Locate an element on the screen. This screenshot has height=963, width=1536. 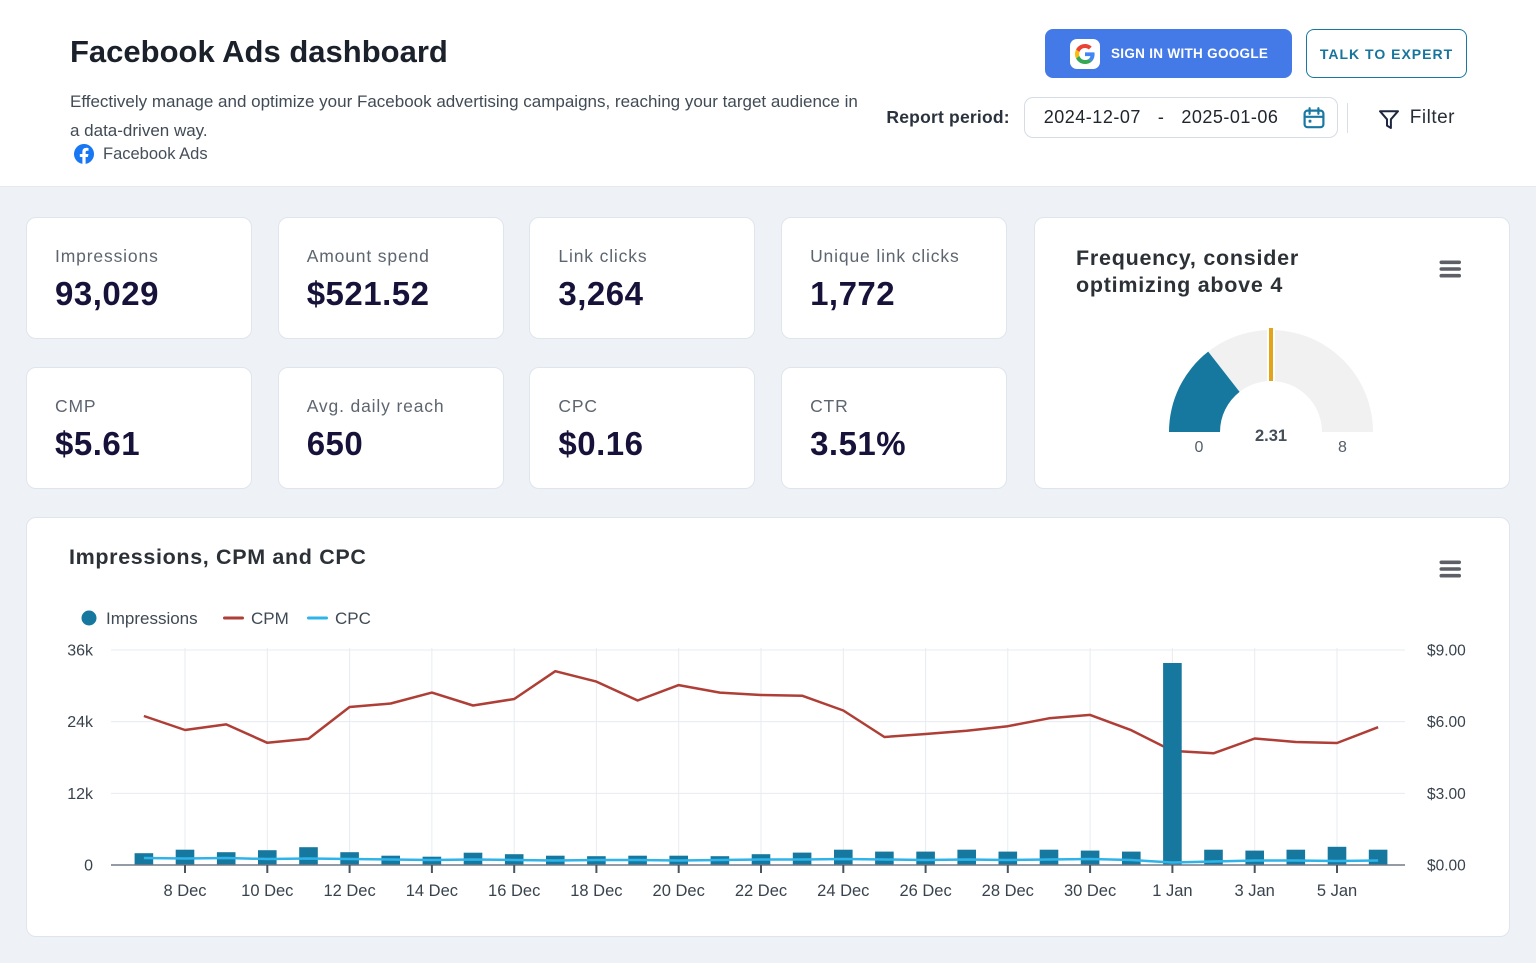
svg-text: 10 Dec is located at coordinates (267, 891).